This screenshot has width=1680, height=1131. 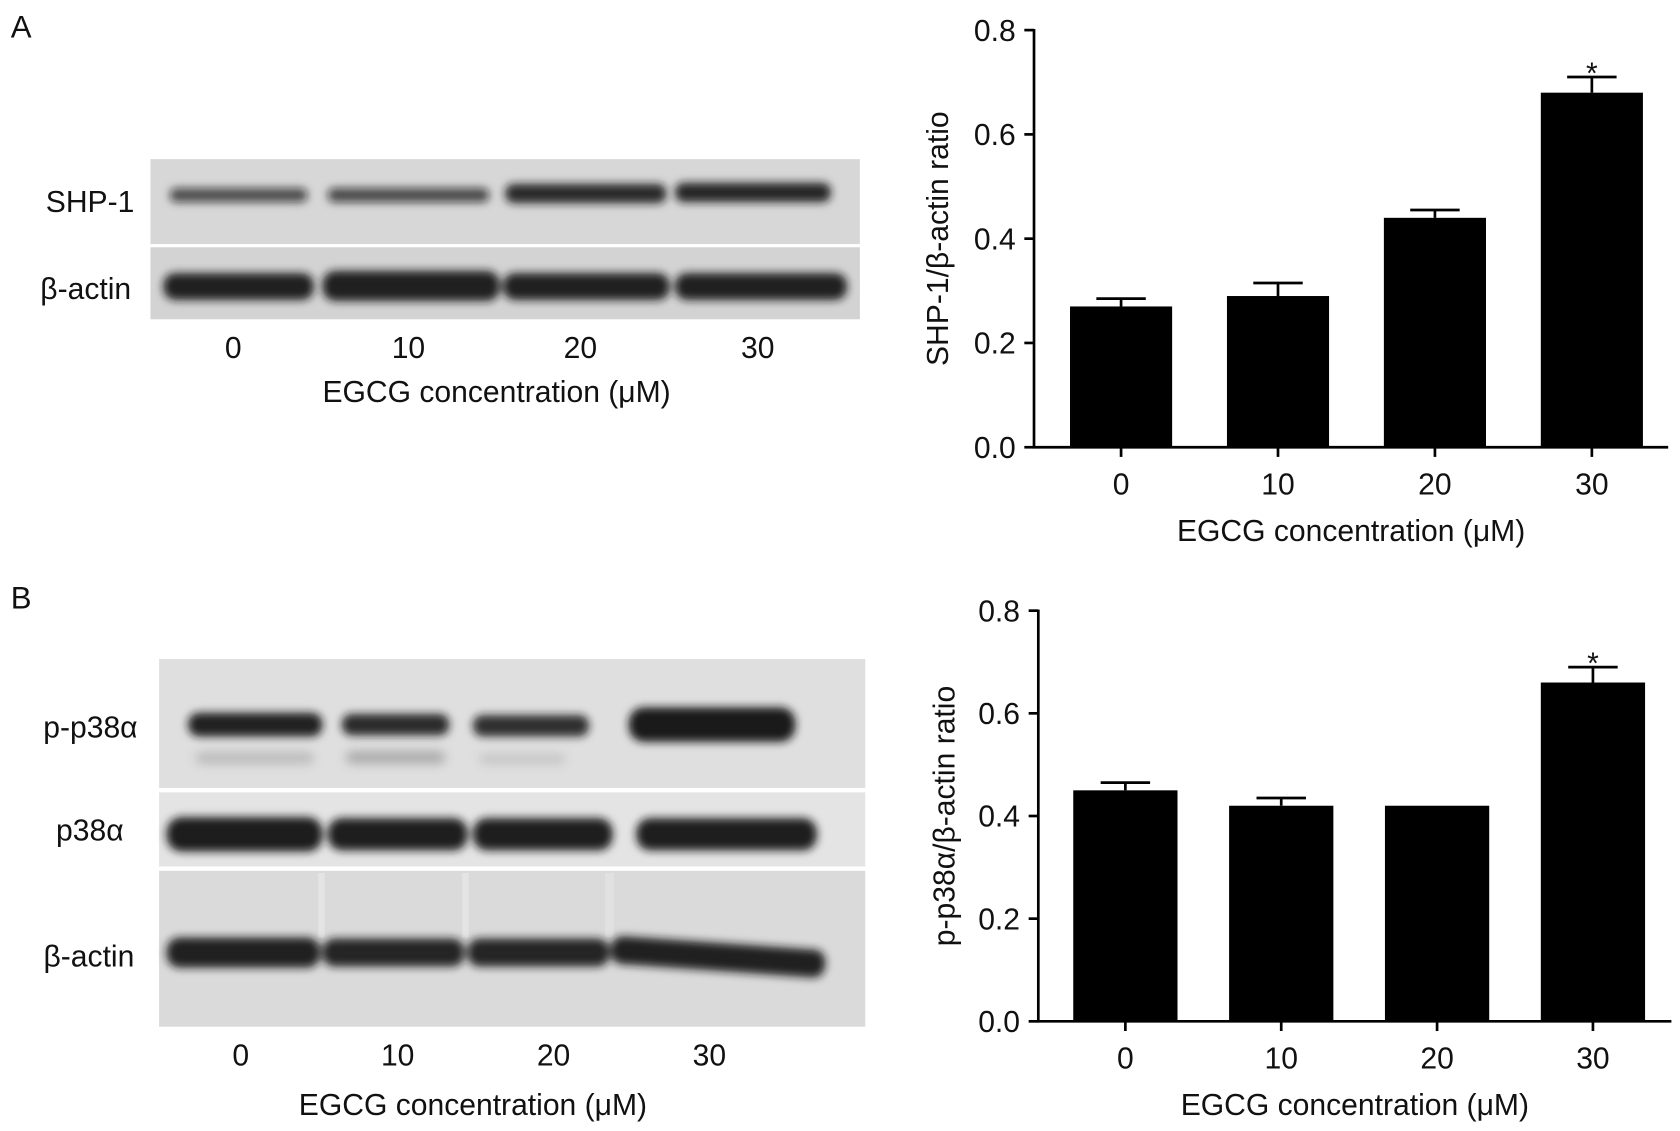 I want to click on row-label-p-p38a: p-p38α, so click(x=90, y=728).